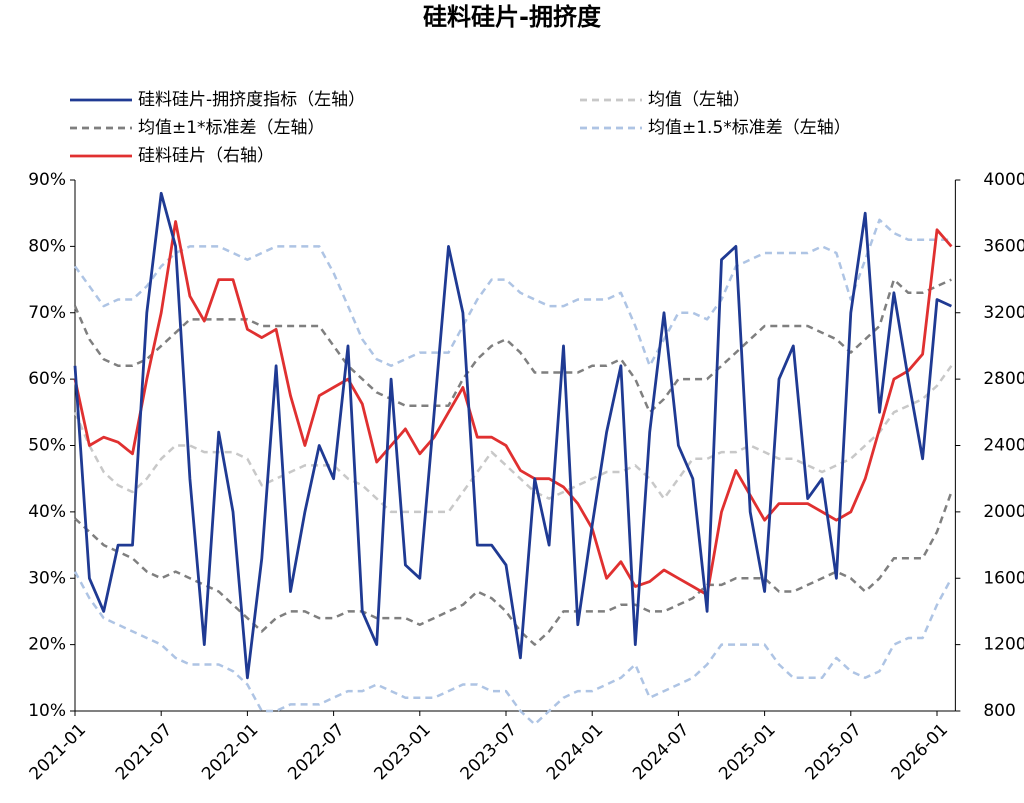 Image resolution: width=1024 pixels, height=803 pixels. What do you see at coordinates (251, 100) in the screenshot?
I see `legend-label: 硅料硅片-拥挤度指标（左轴）` at bounding box center [251, 100].